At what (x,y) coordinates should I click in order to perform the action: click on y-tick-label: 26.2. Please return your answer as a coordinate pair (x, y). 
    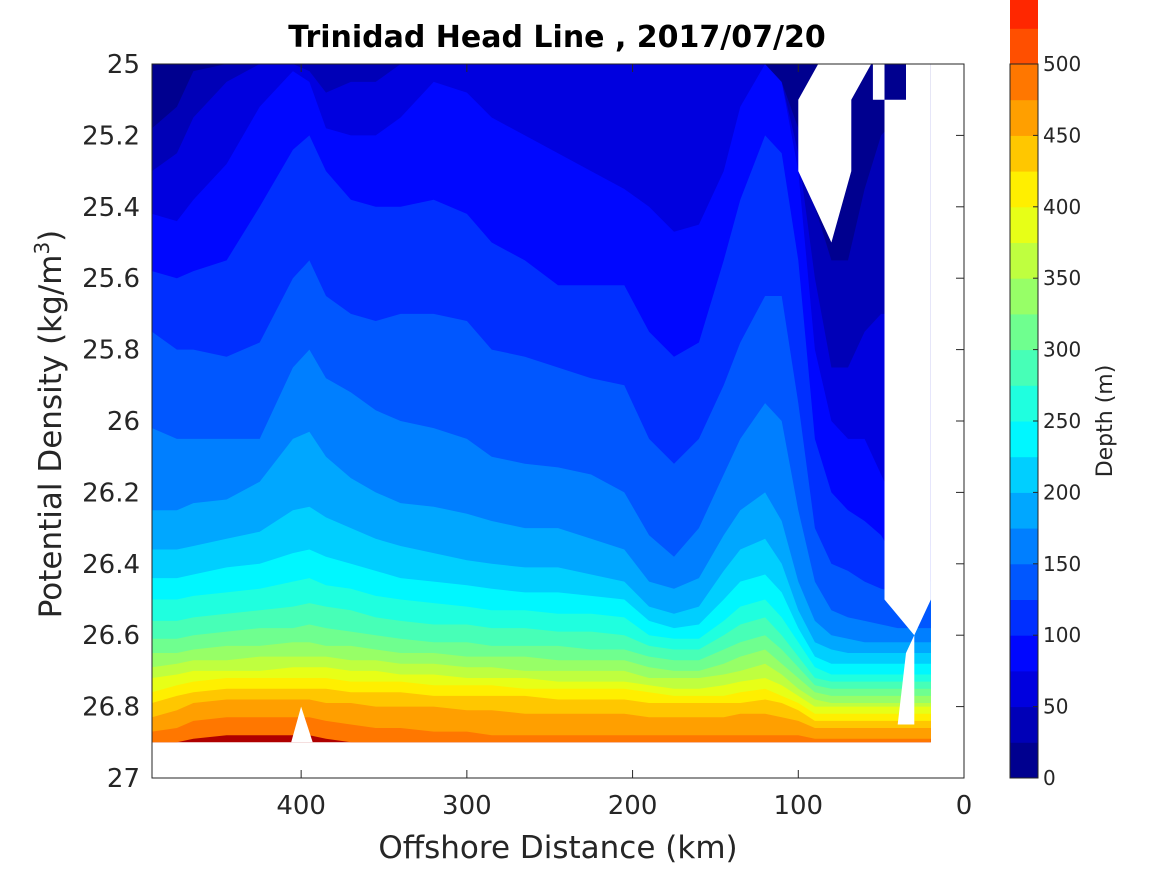
    Looking at the image, I should click on (111, 493).